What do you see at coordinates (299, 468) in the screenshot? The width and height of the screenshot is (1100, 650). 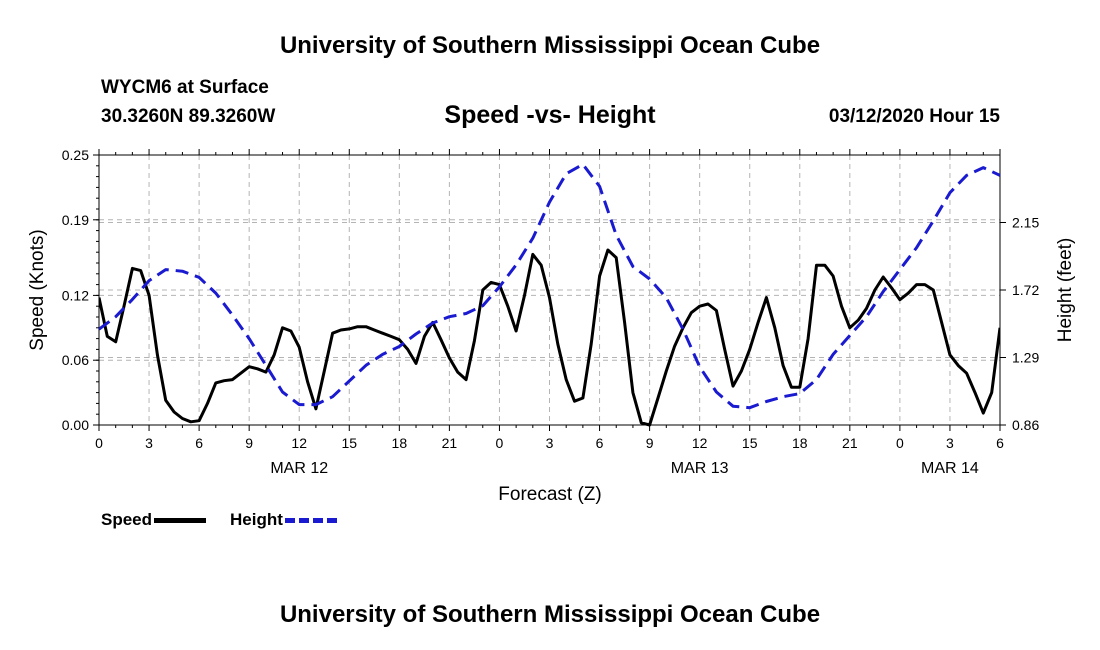 I see `date-label: MAR 12` at bounding box center [299, 468].